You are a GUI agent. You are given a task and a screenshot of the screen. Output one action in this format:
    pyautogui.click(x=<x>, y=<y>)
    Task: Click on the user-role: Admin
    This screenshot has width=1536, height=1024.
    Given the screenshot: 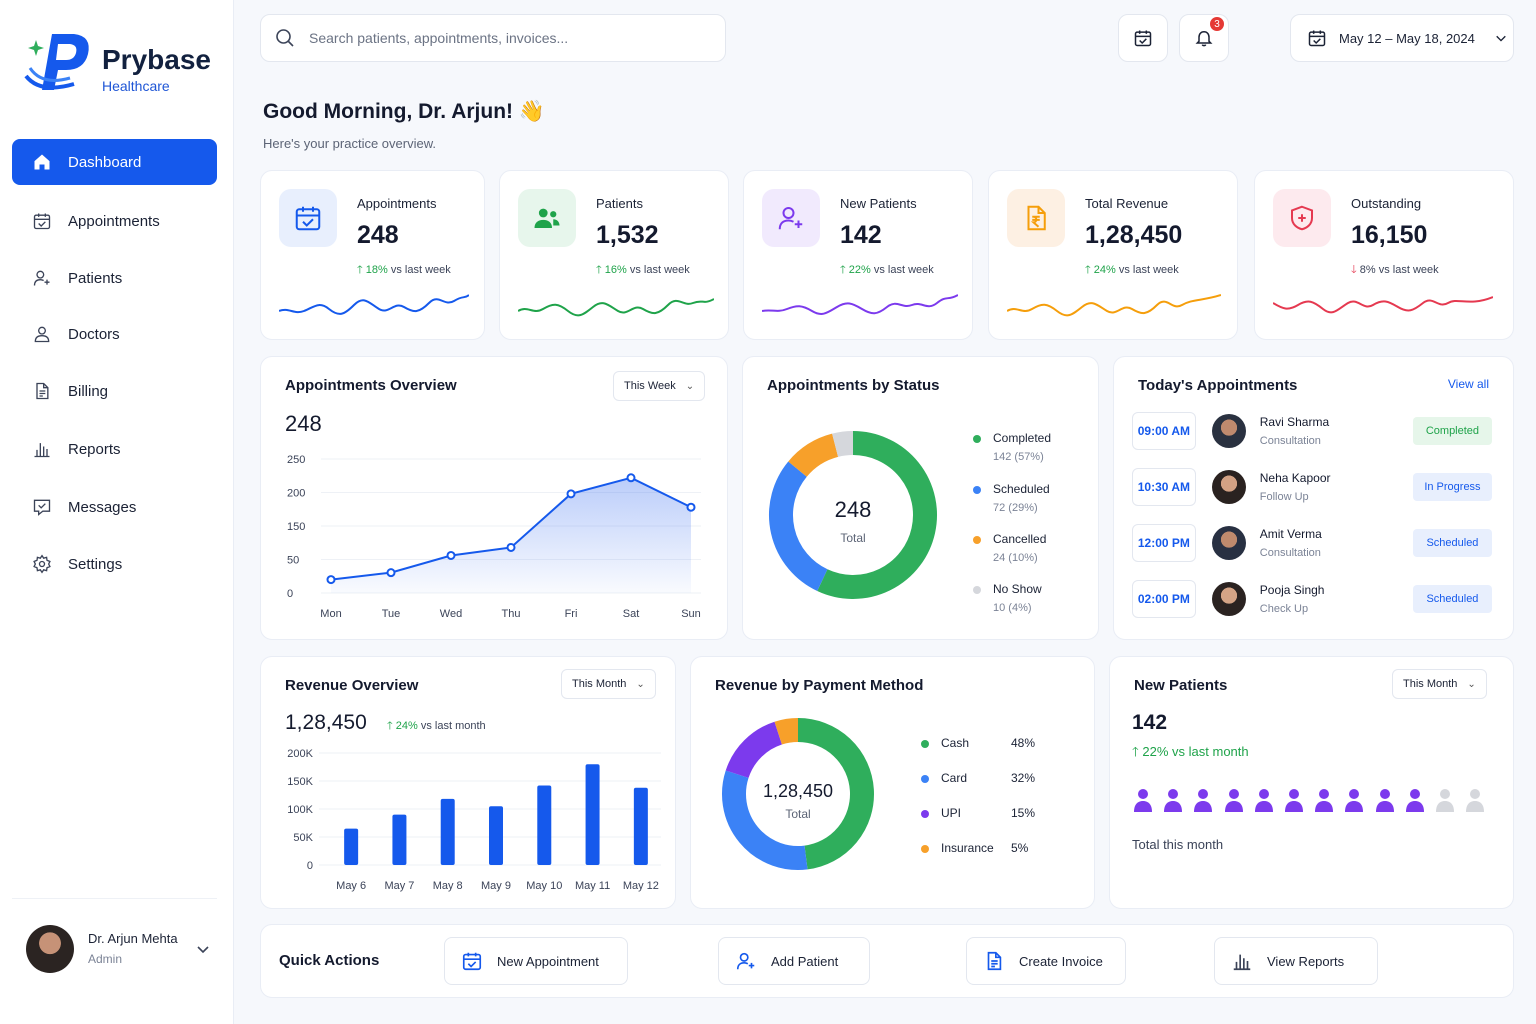 What is the action you would take?
    pyautogui.click(x=105, y=959)
    